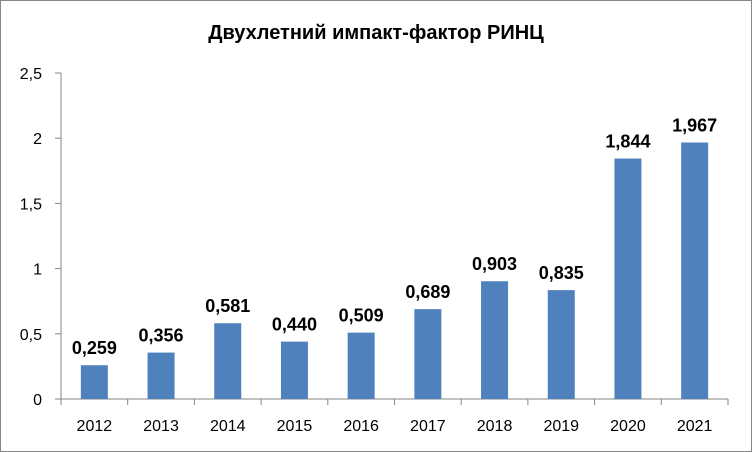 Image resolution: width=752 pixels, height=452 pixels. What do you see at coordinates (31, 335) in the screenshot?
I see `y-tick-label: 0,5` at bounding box center [31, 335].